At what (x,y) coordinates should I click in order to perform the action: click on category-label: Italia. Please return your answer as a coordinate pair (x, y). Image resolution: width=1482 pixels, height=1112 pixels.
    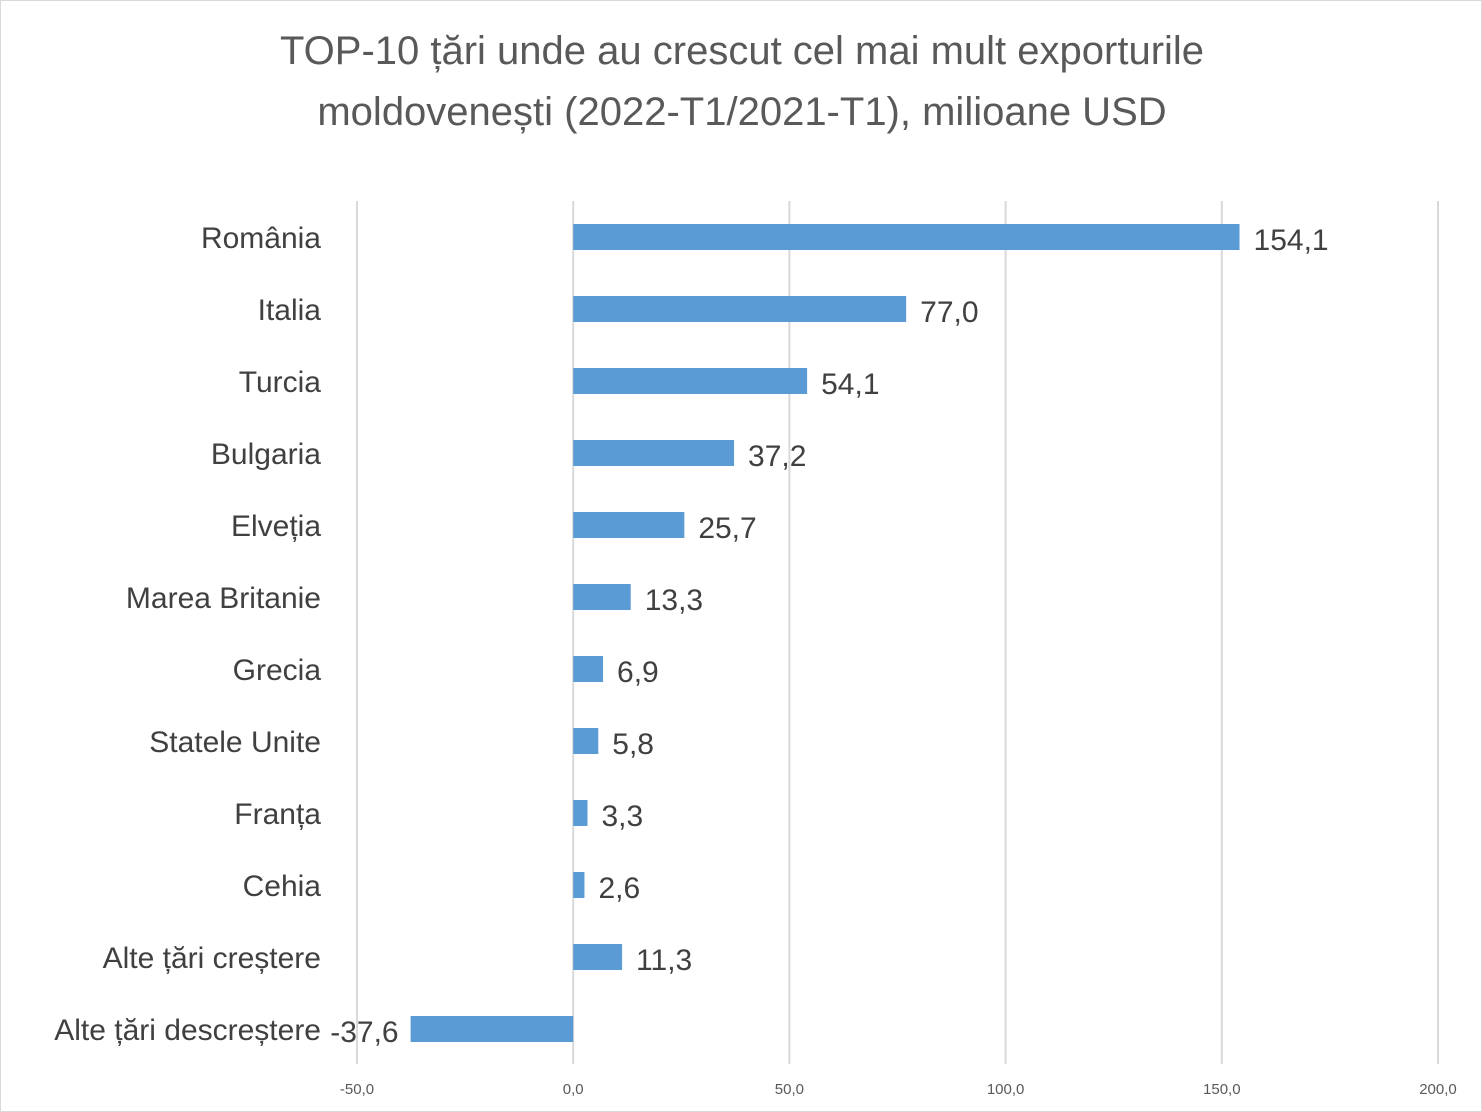
    Looking at the image, I should click on (290, 310).